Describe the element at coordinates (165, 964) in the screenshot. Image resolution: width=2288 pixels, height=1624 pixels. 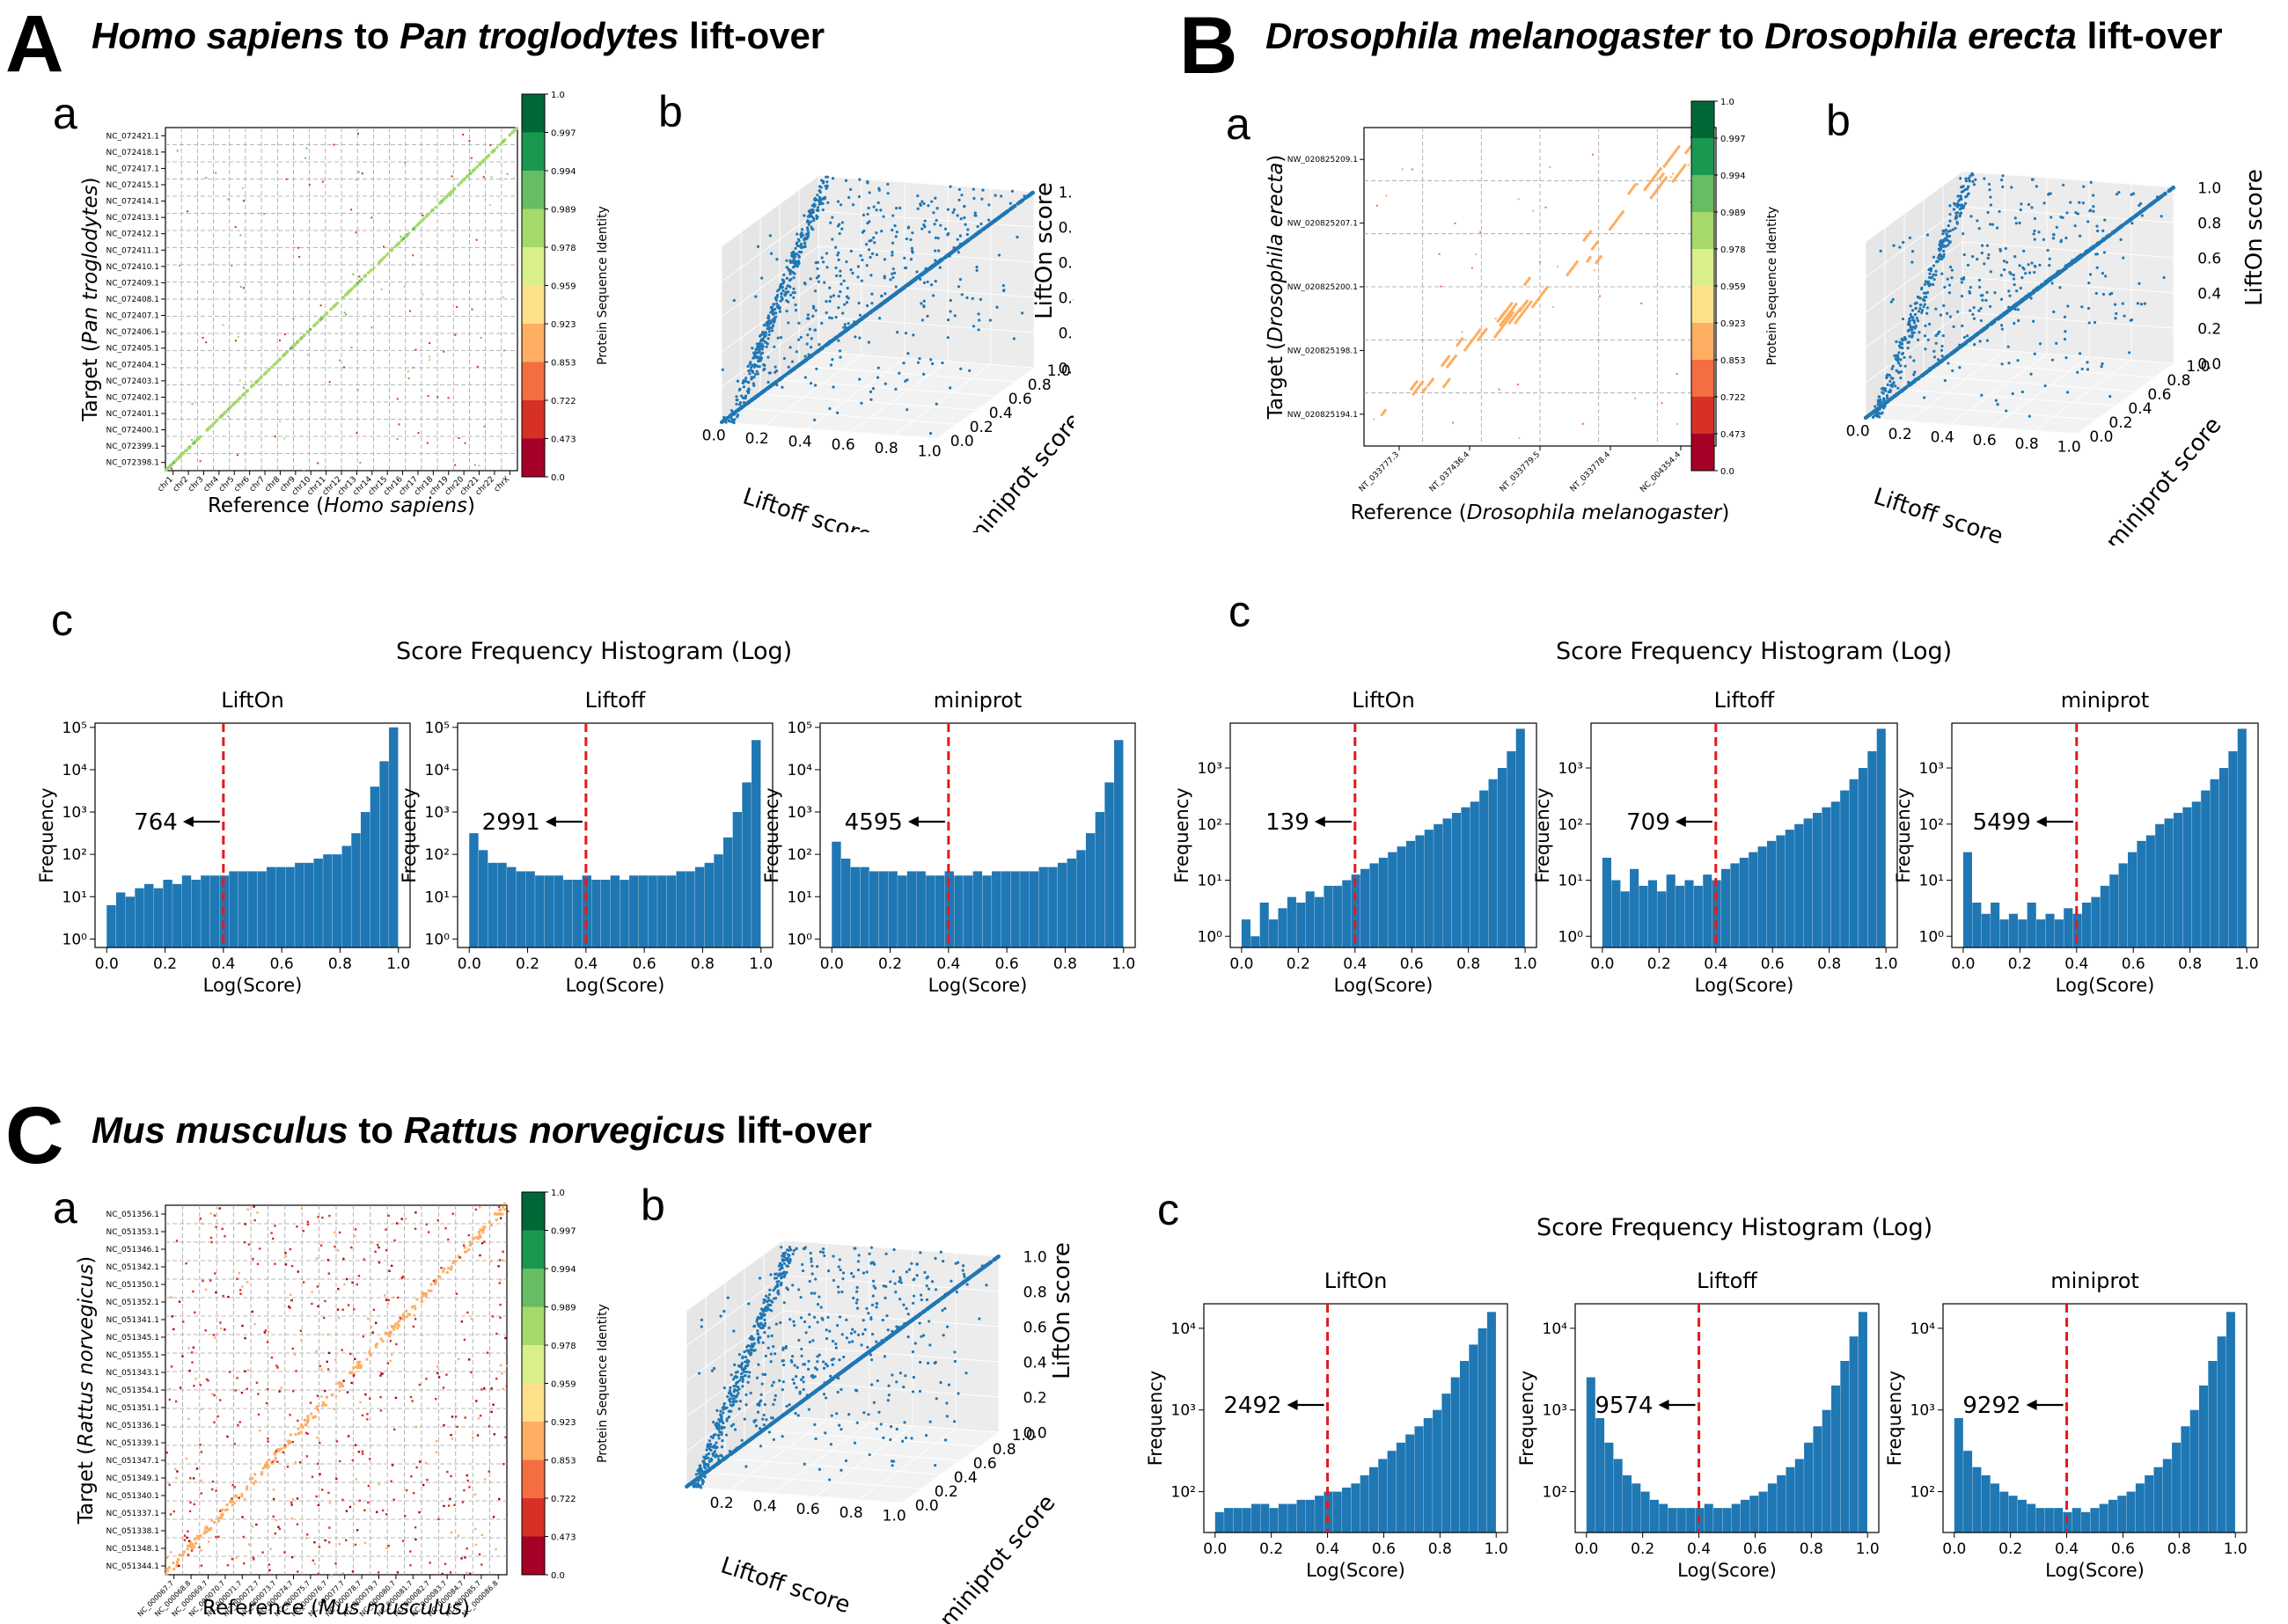
I see `x-tick-label: 0.2` at that location.